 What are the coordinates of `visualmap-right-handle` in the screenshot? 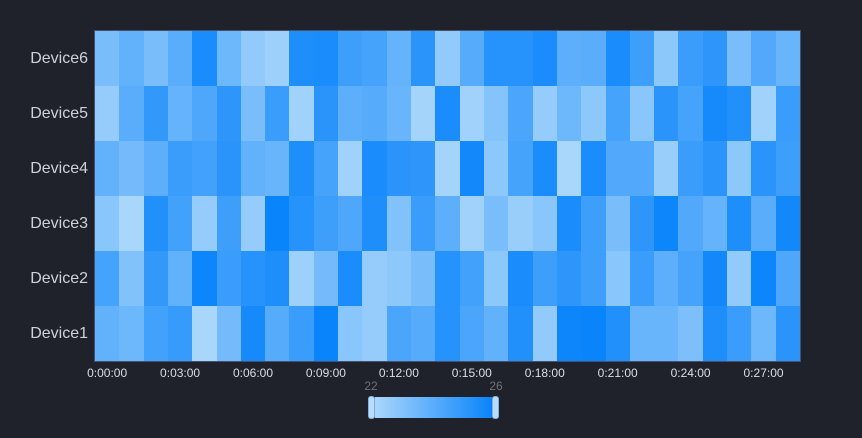 It's located at (495, 407).